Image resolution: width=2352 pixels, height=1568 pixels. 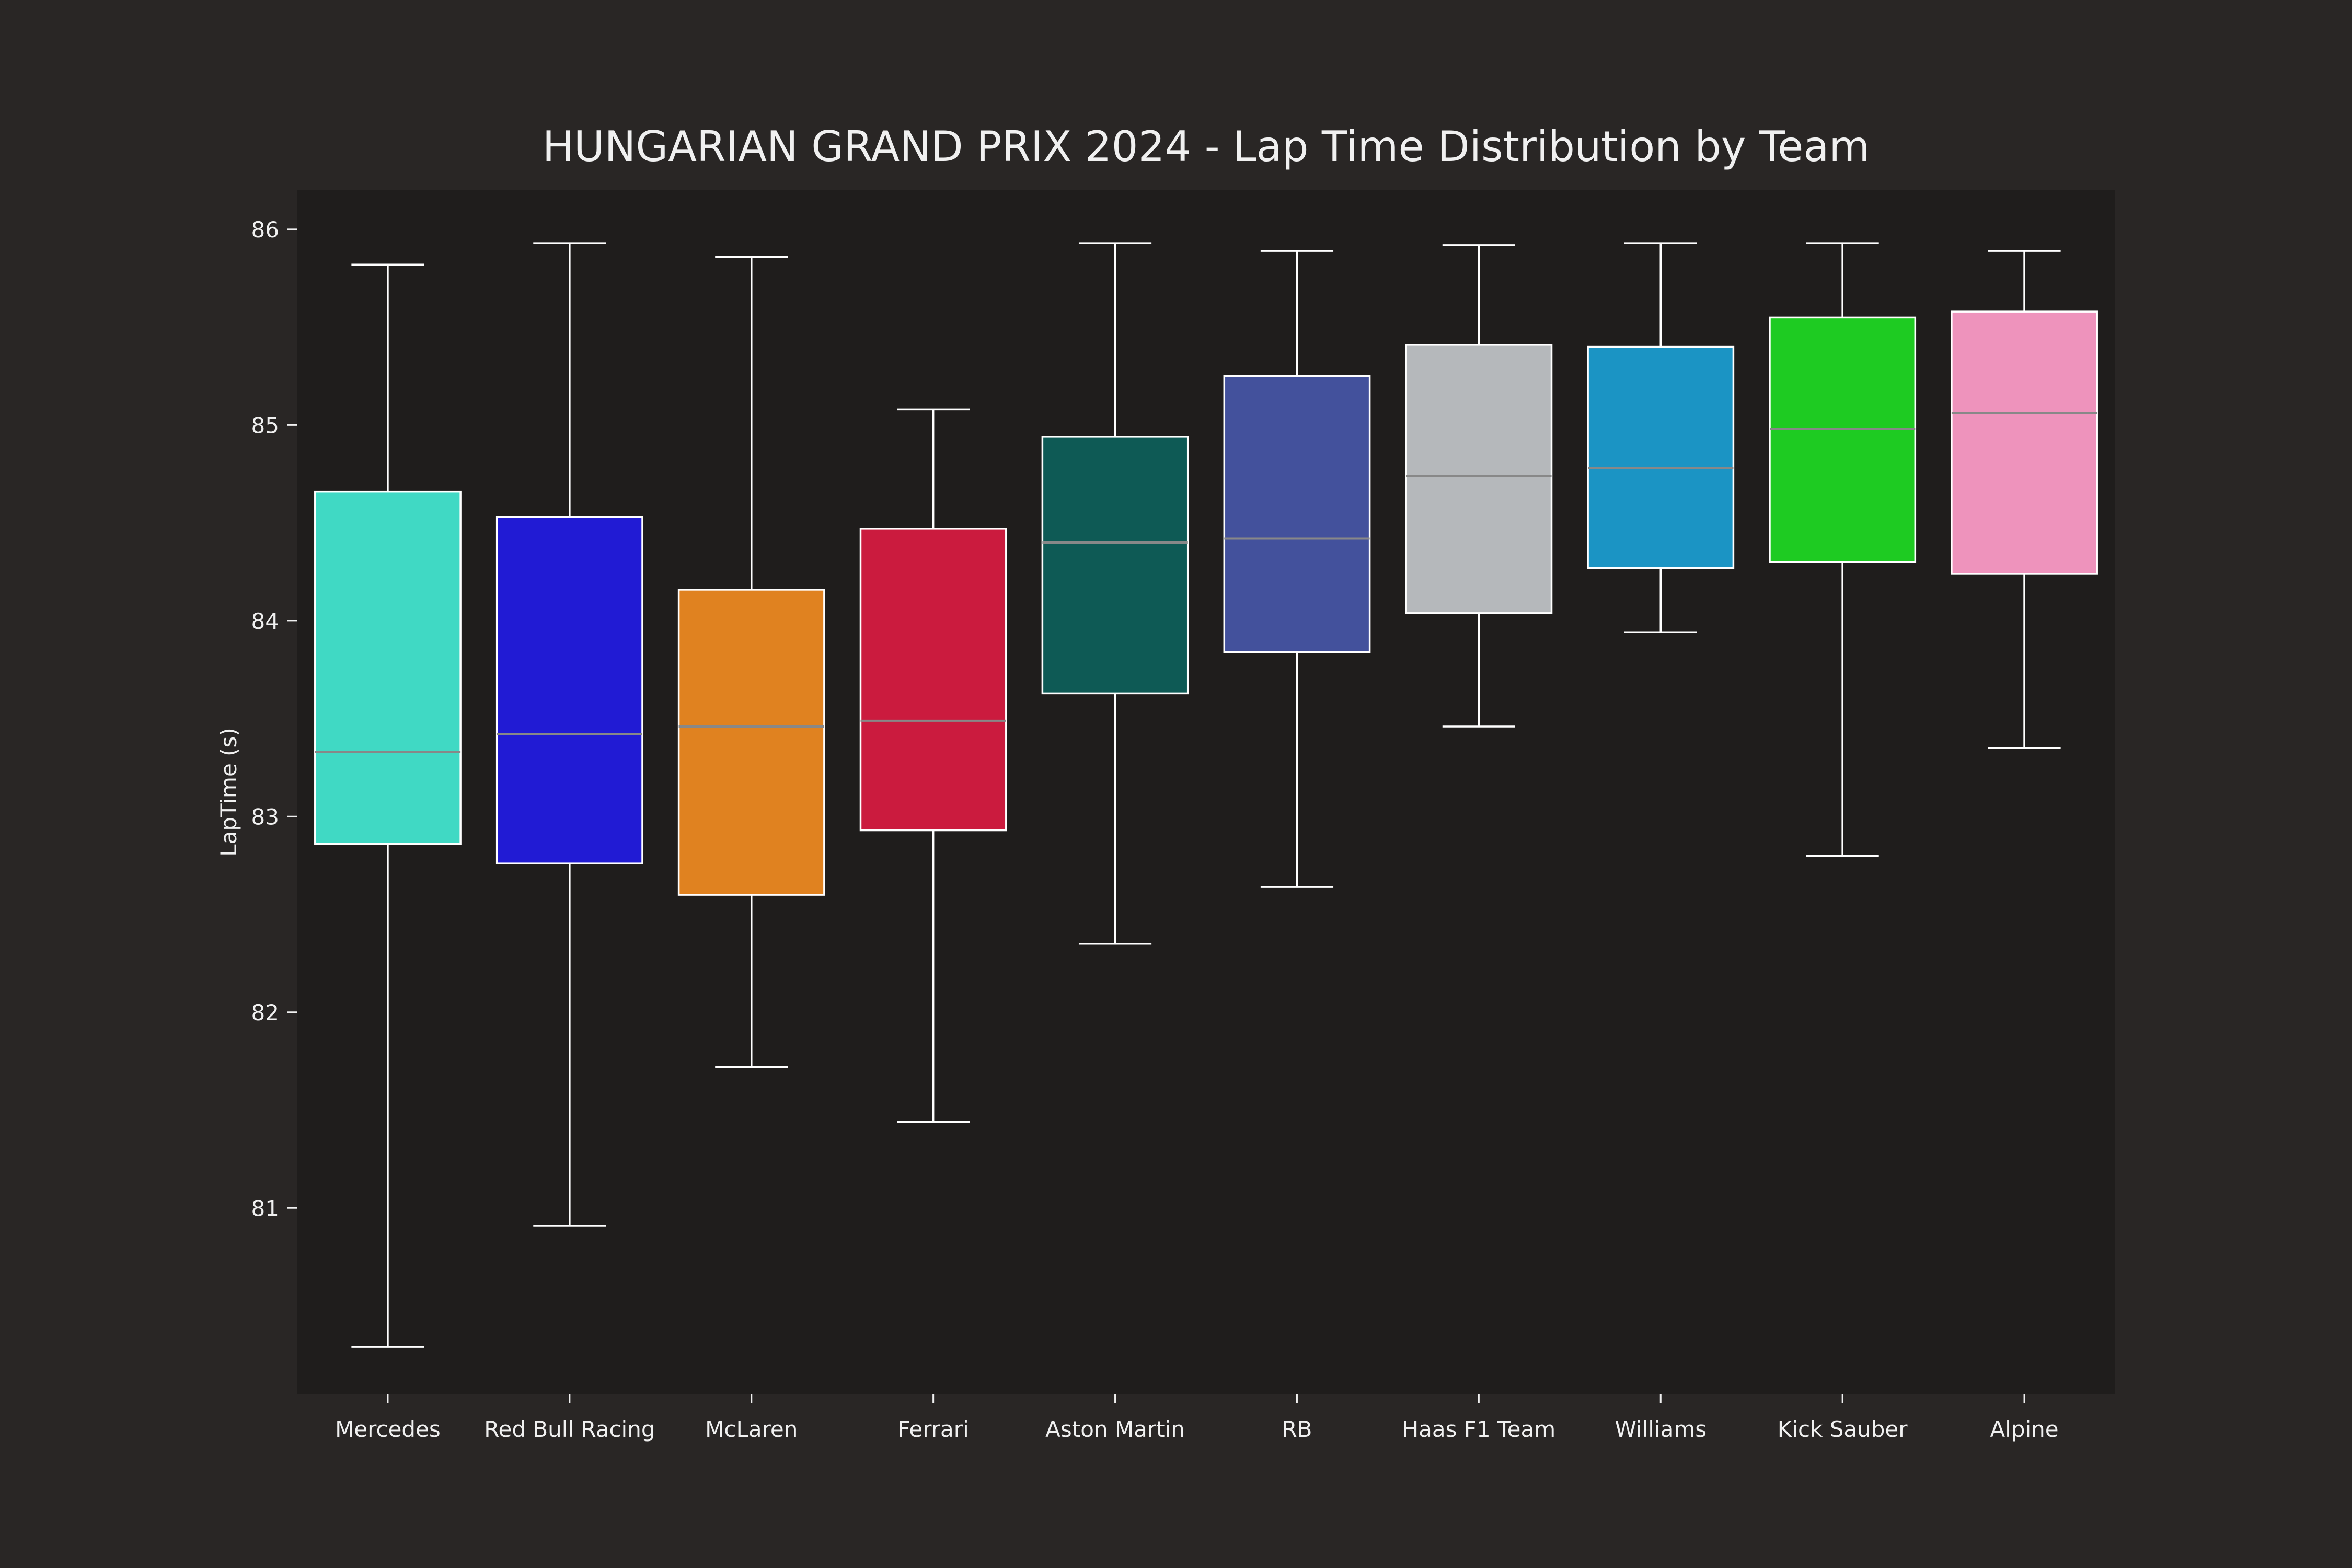 I want to click on y-tick-label: 86, so click(x=265, y=230).